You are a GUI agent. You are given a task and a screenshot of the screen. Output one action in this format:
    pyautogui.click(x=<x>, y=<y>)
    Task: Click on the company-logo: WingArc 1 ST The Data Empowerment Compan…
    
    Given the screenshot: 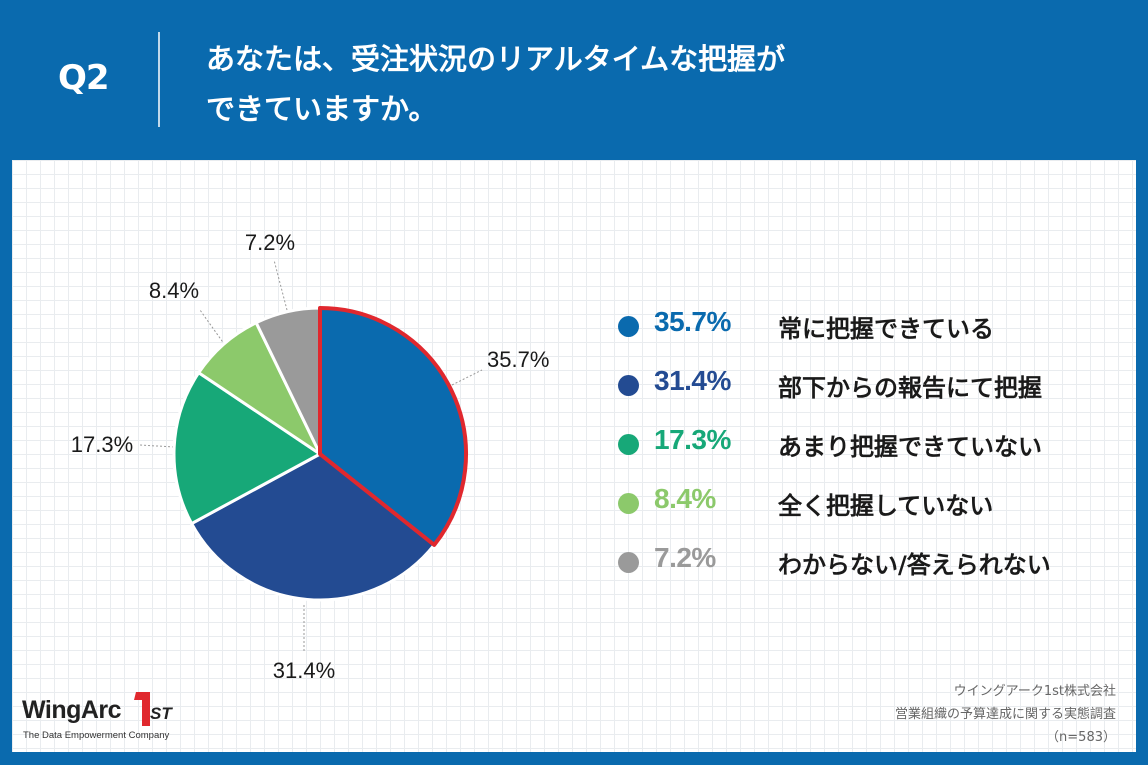 What is the action you would take?
    pyautogui.click(x=107, y=718)
    